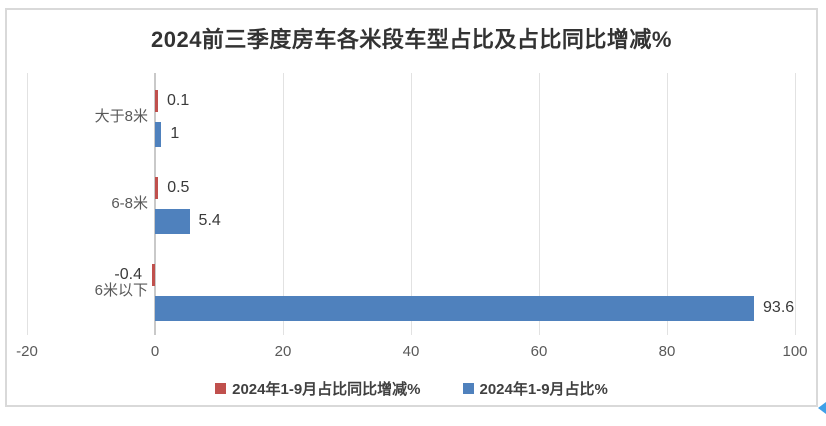  Describe the element at coordinates (178, 100) in the screenshot. I see `data-label-change: 0.1` at that location.